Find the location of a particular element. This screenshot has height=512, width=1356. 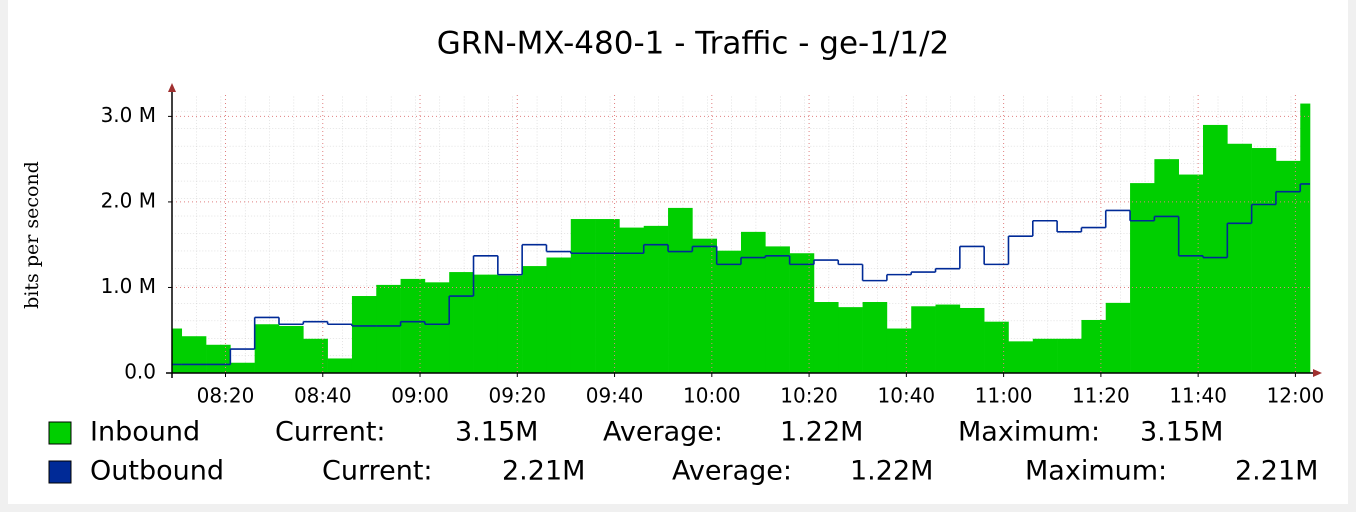

y-axis-label: bits per second is located at coordinates (32, 235).